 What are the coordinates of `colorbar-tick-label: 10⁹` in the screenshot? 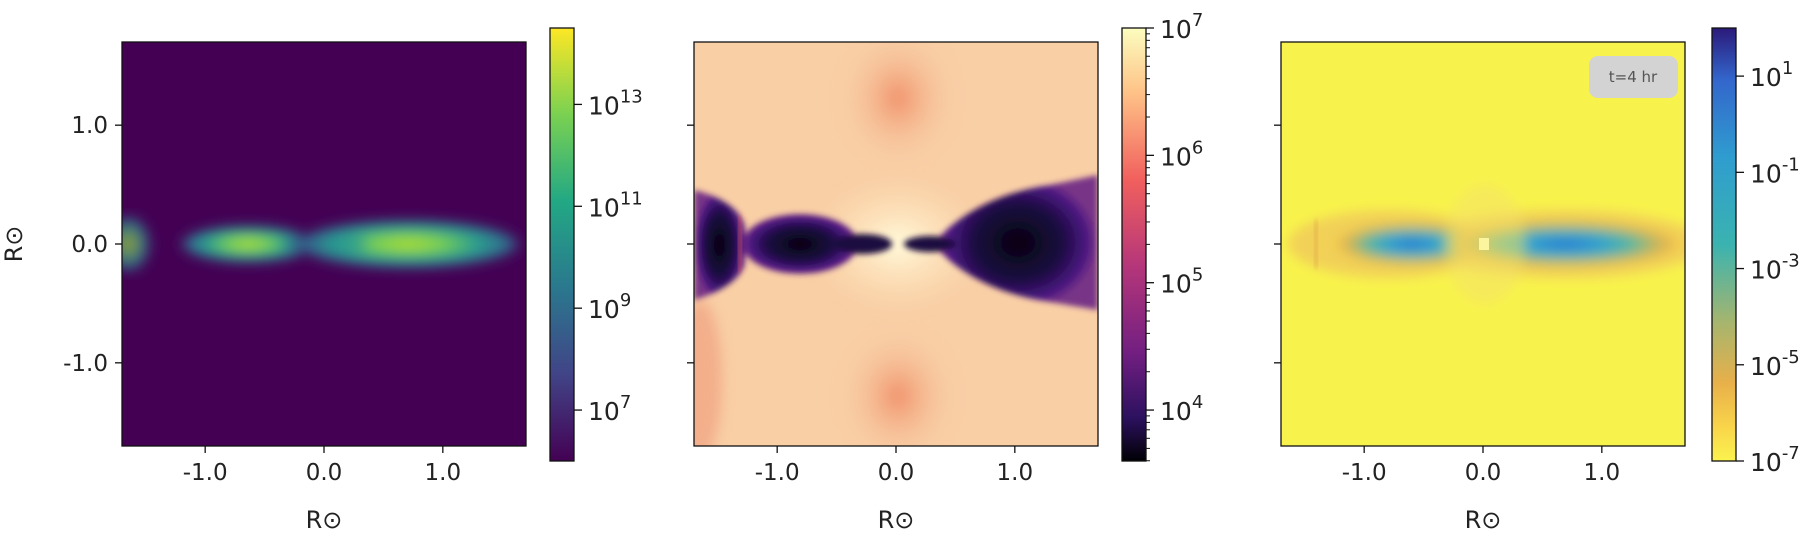 It's located at (609, 307).